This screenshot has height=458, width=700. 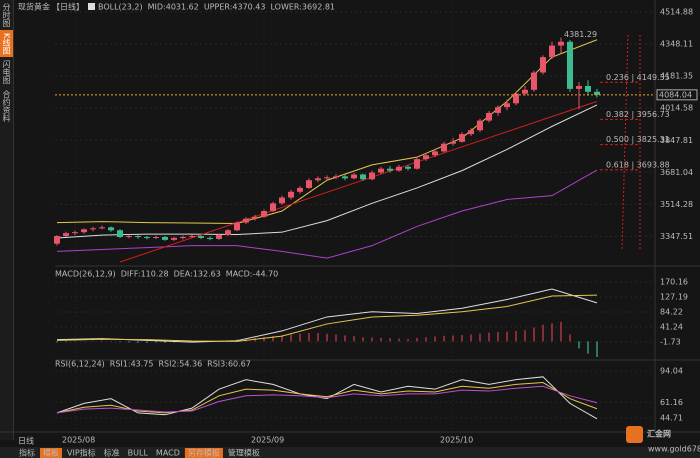 I want to click on y-tick-label: 41.24, so click(x=671, y=326).